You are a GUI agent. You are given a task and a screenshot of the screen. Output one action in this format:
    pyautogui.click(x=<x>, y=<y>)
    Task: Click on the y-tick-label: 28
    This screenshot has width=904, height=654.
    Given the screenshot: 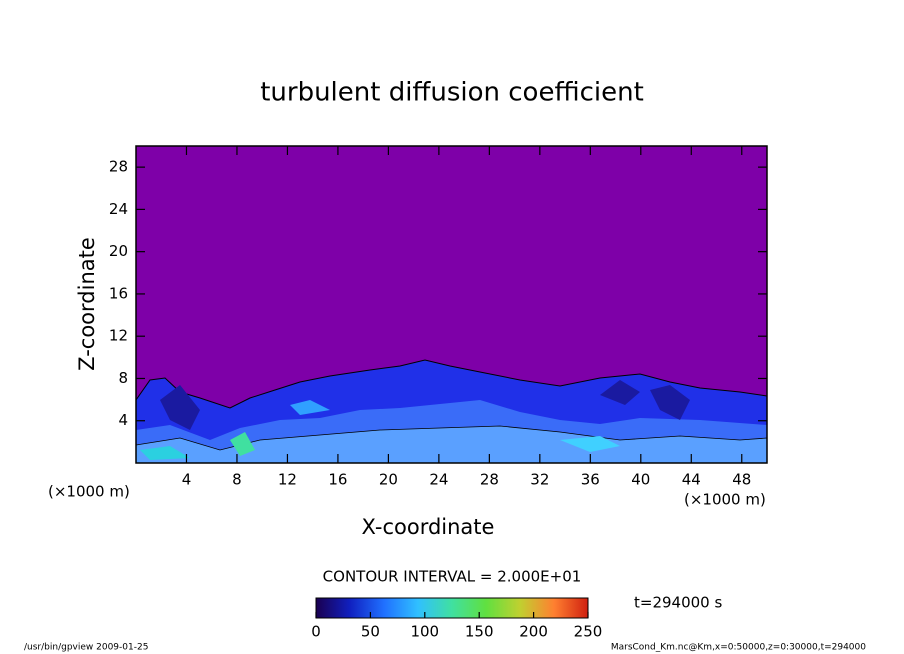 What is the action you would take?
    pyautogui.click(x=118, y=167)
    